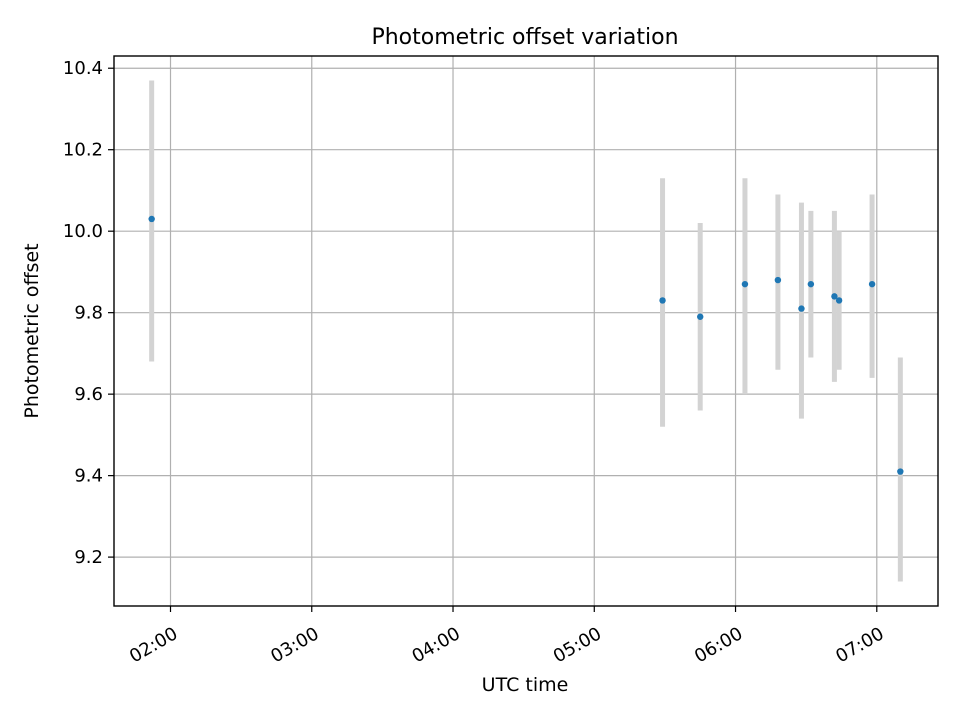 The image size is (960, 720). What do you see at coordinates (577, 645) in the screenshot?
I see `x-tick-label: 05:00` at bounding box center [577, 645].